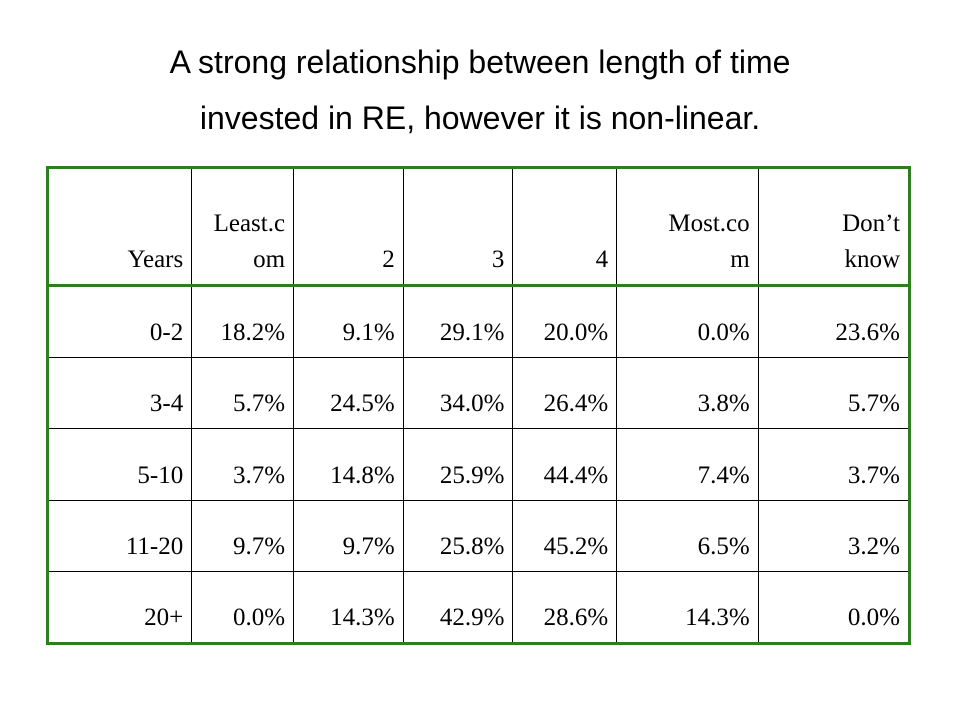  Describe the element at coordinates (565, 536) in the screenshot. I see `table-cell: 45.2%` at that location.